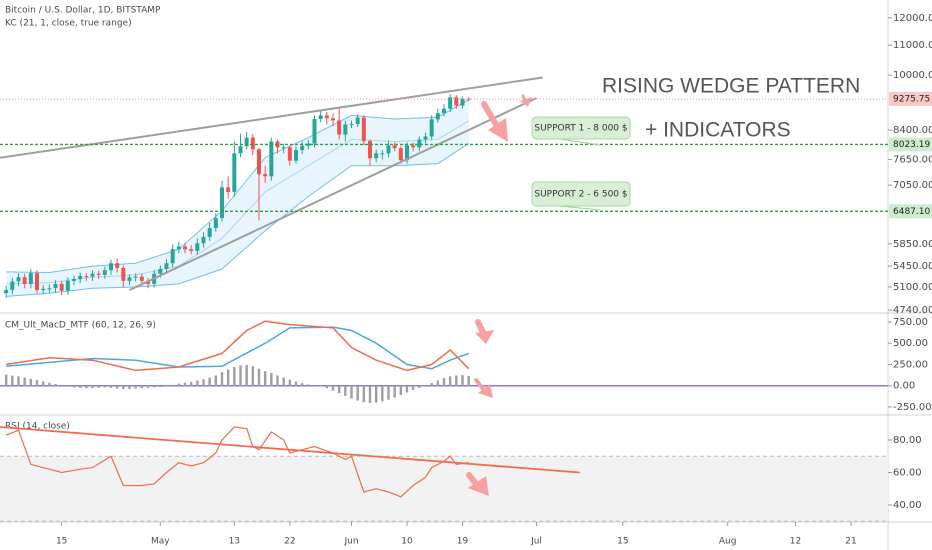 This screenshot has height=550, width=932. I want to click on arrows, so click(499, 295).